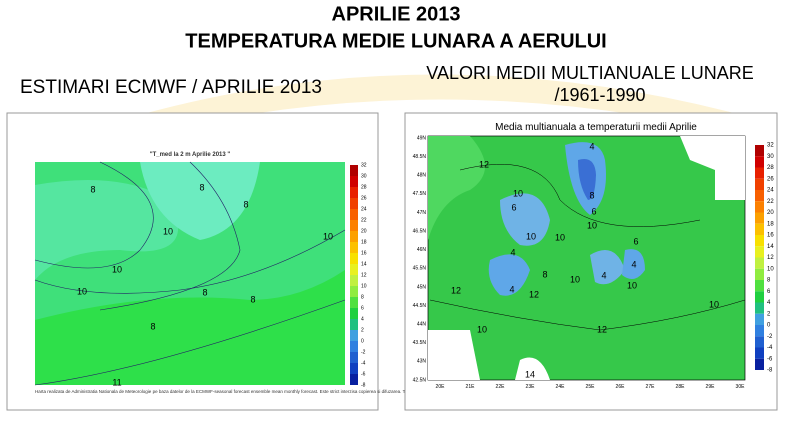 Image resolution: width=793 pixels, height=426 pixels. I want to click on contour-label: 11, so click(116, 382).